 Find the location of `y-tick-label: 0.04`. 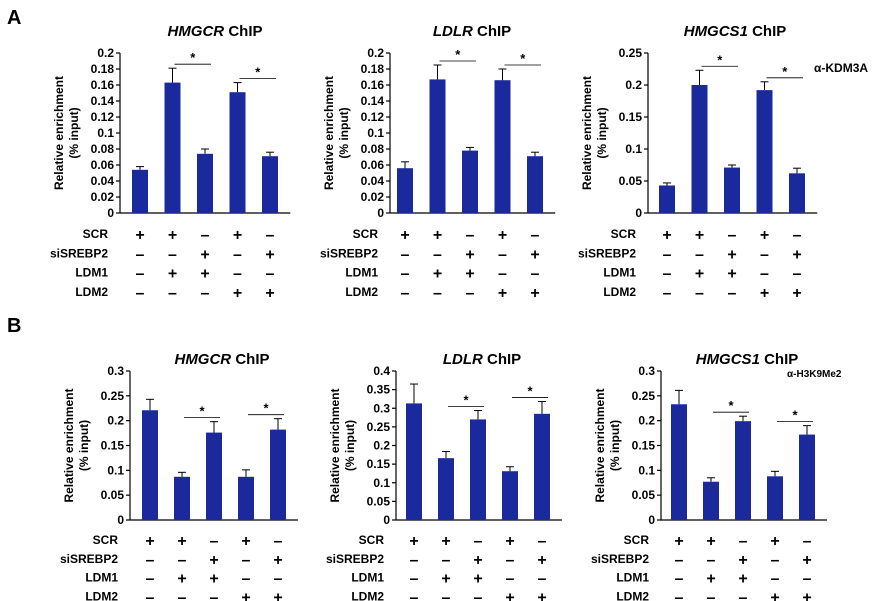

y-tick-label: 0.04 is located at coordinates (373, 181).